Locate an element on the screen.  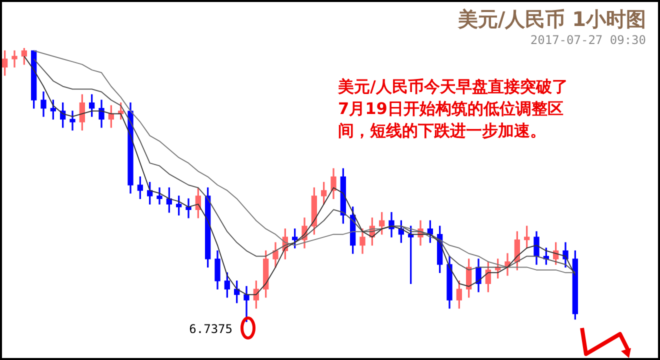
annotation: 美元/人民币今天早盘直接突破了7月19日开始构筑的低位调整区间，短线的下跌进一步加速。 is located at coordinates (453, 109).